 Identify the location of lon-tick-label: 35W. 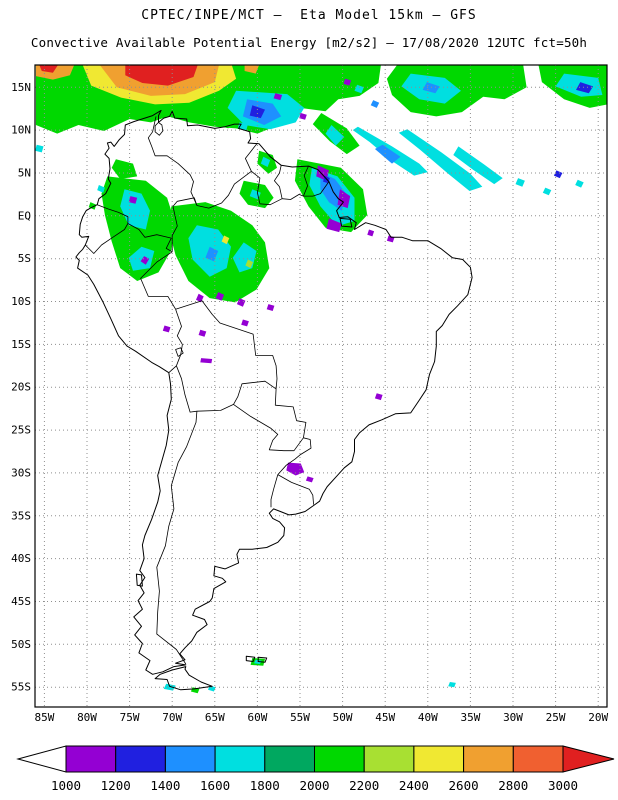
(470, 717).